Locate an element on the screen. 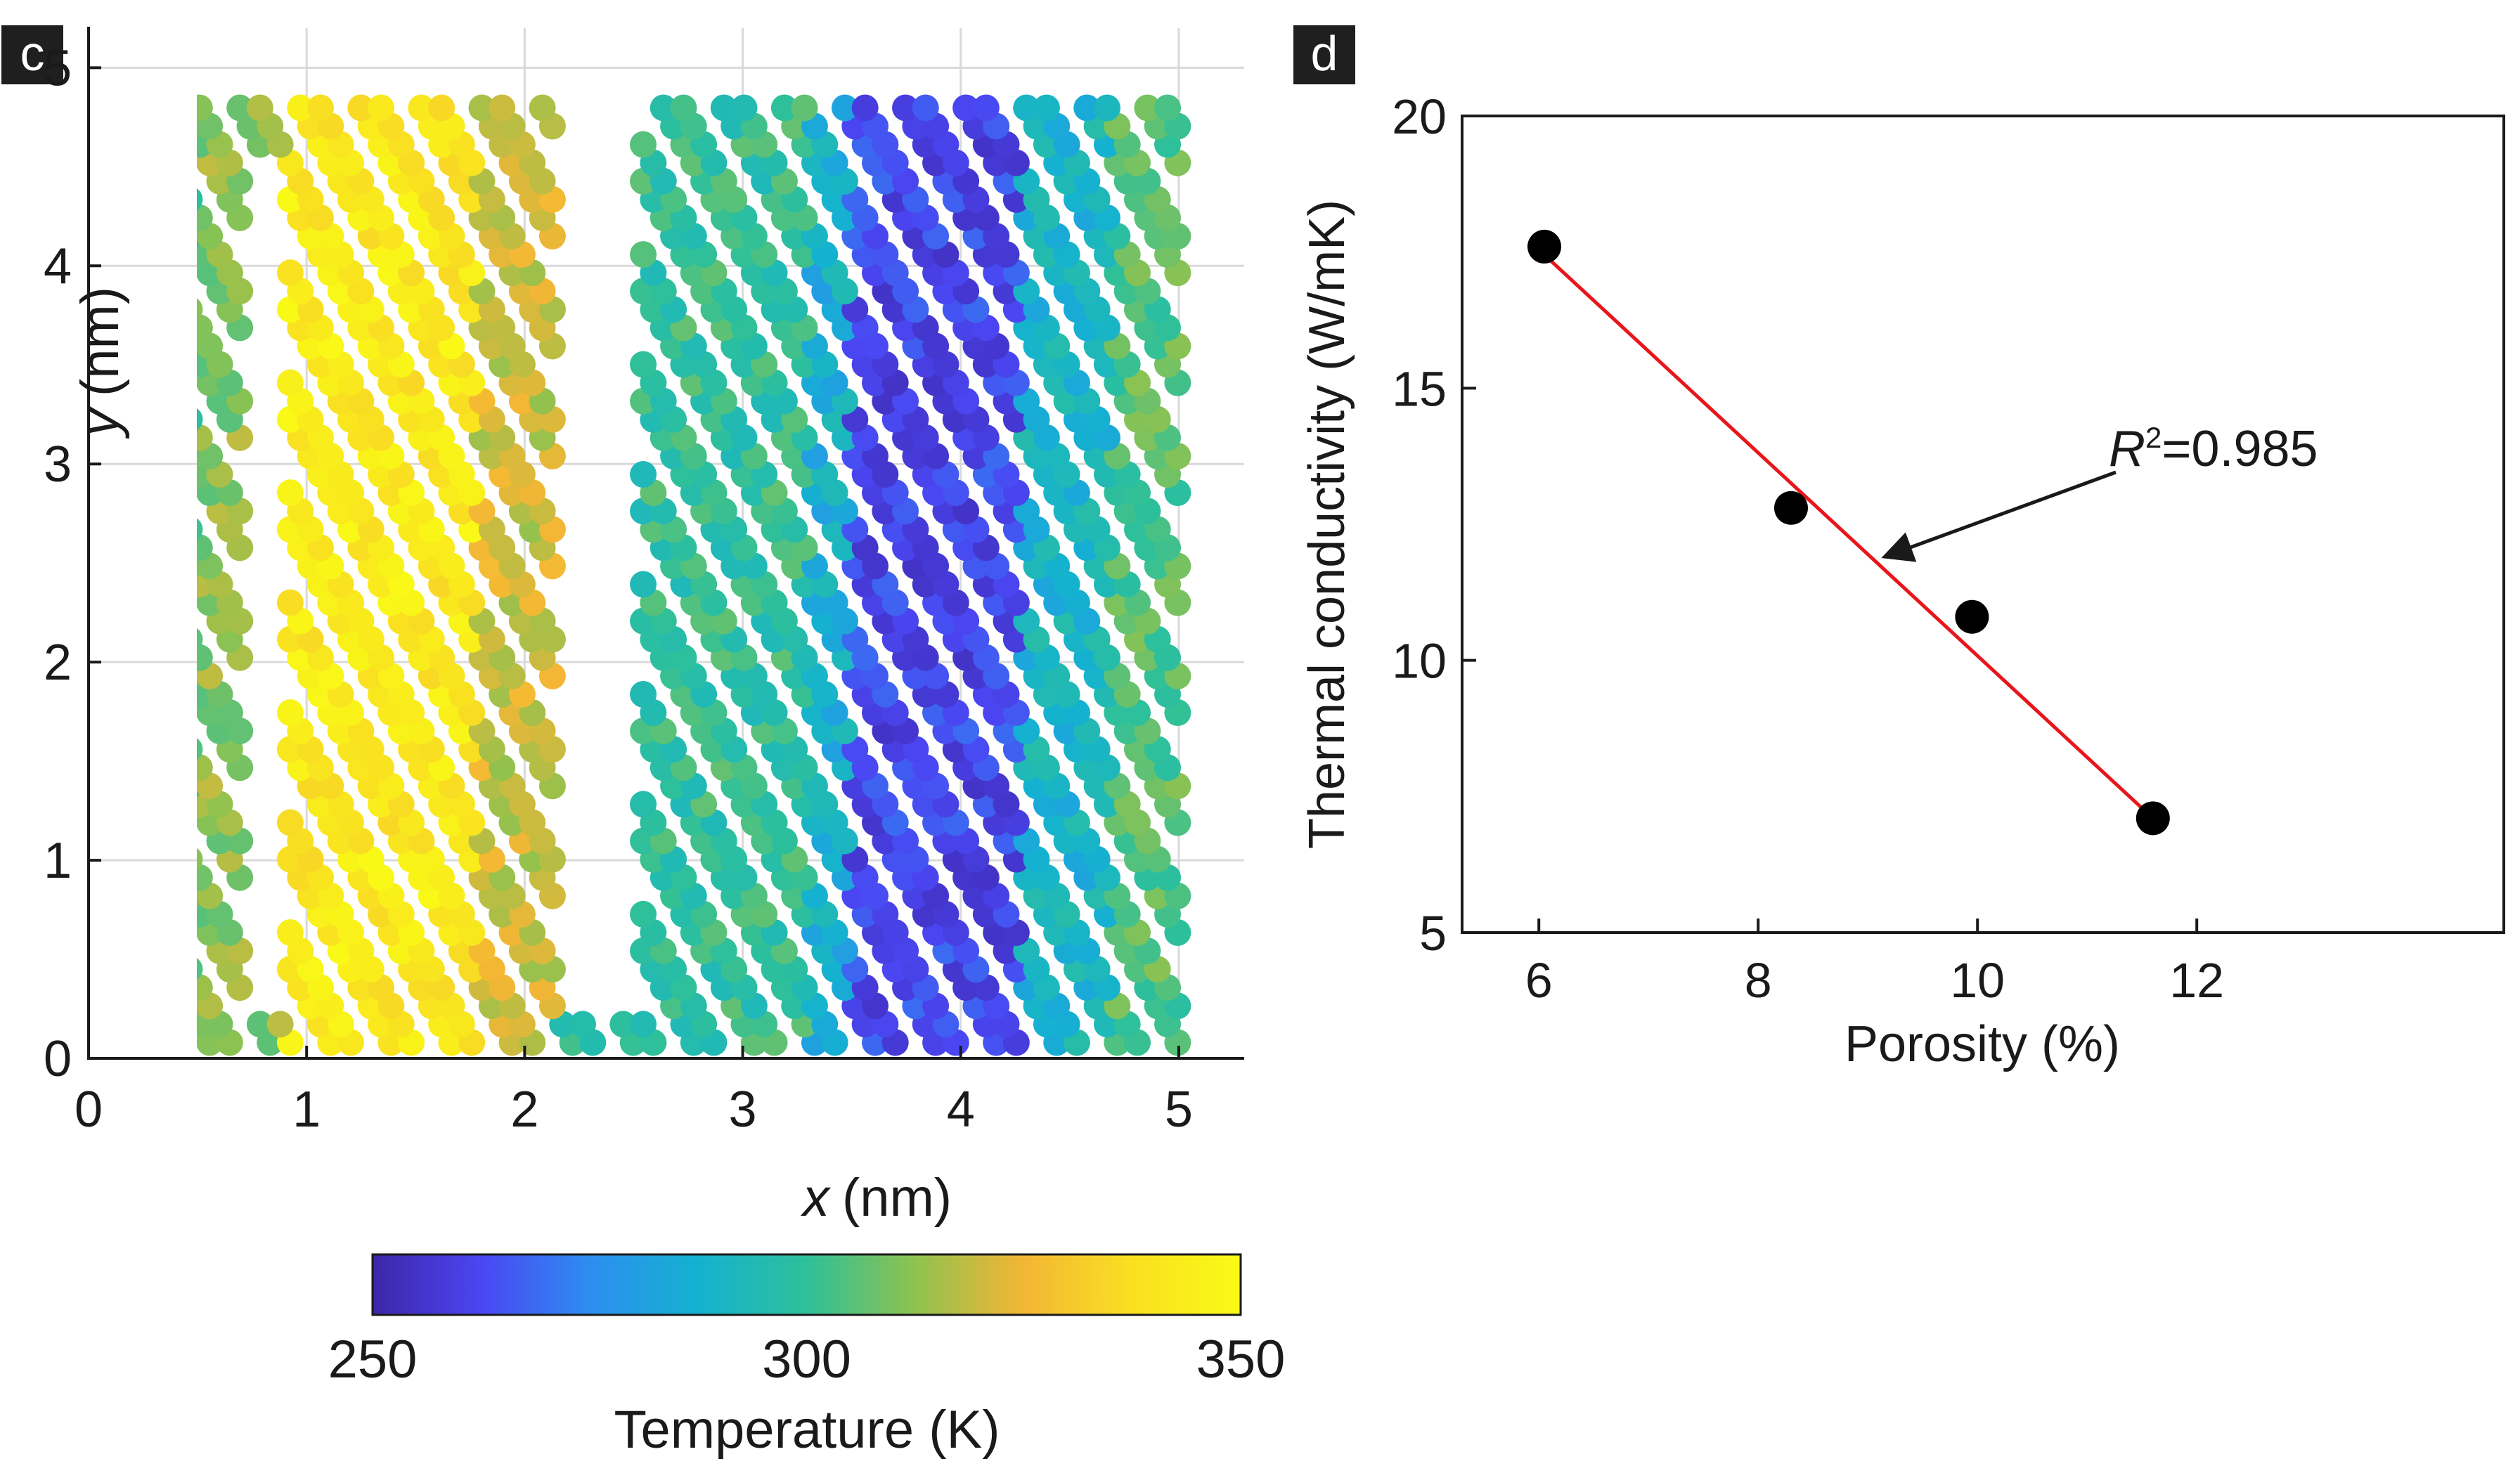 This screenshot has width=2520, height=1473. x-tick-label: 1 is located at coordinates (306, 1110).